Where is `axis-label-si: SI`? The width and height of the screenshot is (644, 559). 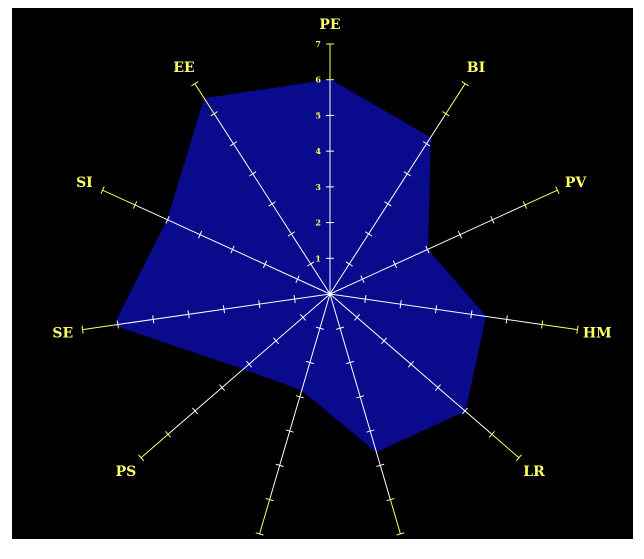
axis-label-si: SI is located at coordinates (84, 183).